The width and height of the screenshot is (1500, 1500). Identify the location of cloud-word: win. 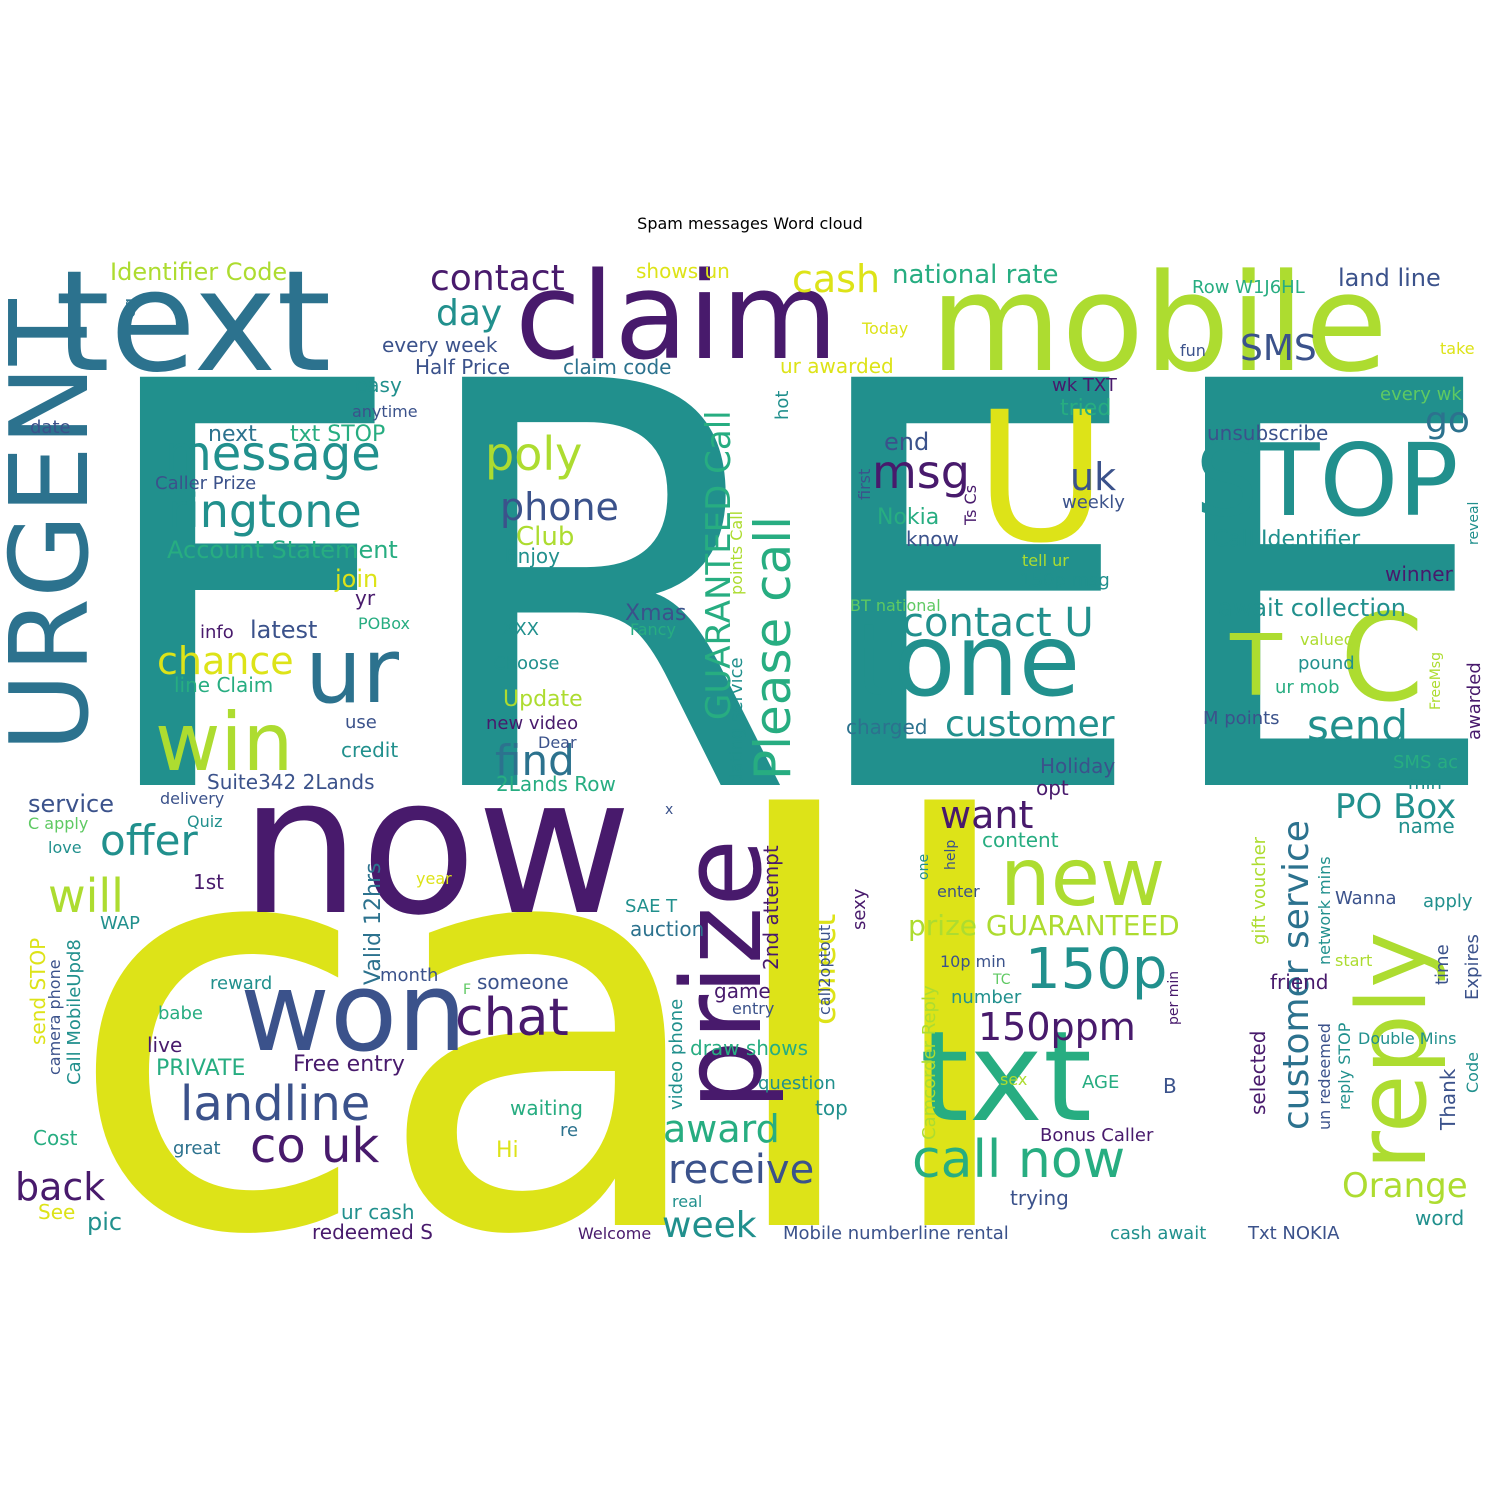
(224, 742).